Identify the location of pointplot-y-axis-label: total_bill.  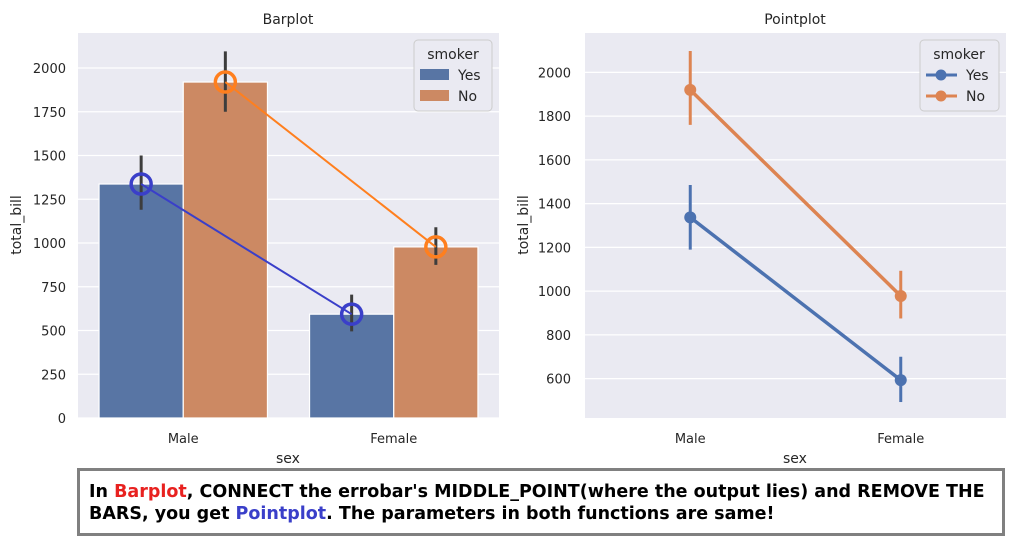
(524, 225).